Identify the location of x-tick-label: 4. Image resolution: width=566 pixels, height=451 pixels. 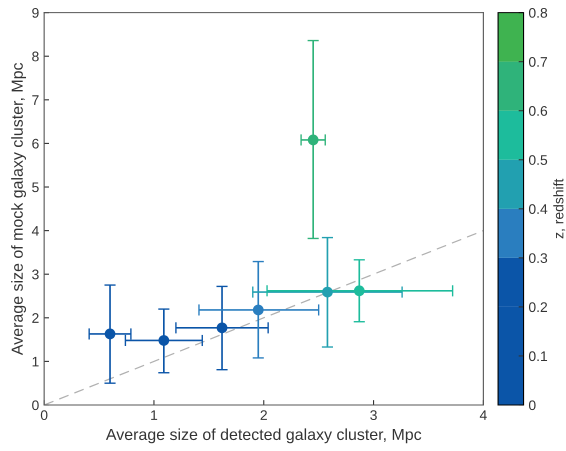
(483, 415).